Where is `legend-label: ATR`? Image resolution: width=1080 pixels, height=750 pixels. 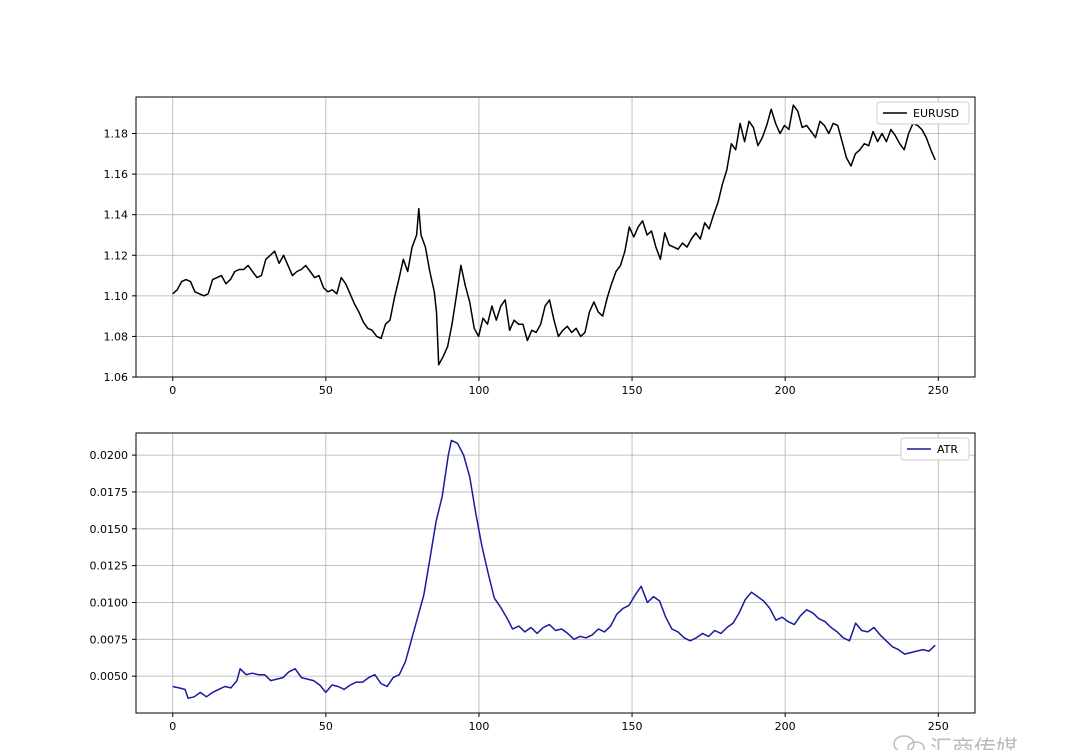 legend-label: ATR is located at coordinates (947, 449).